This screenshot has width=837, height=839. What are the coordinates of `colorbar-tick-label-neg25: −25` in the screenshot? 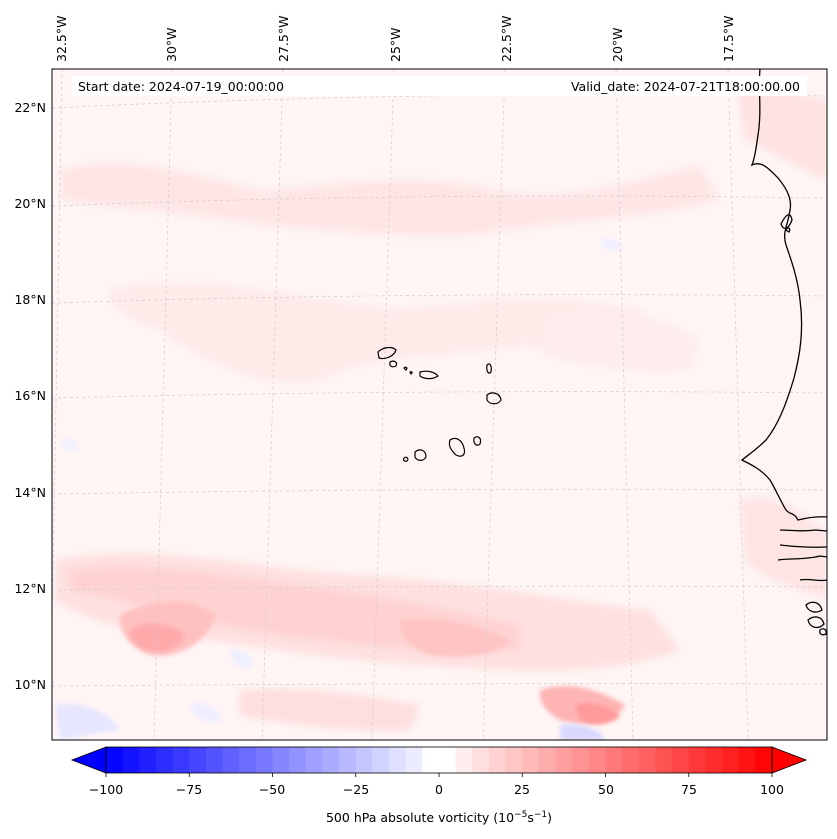 It's located at (356, 789).